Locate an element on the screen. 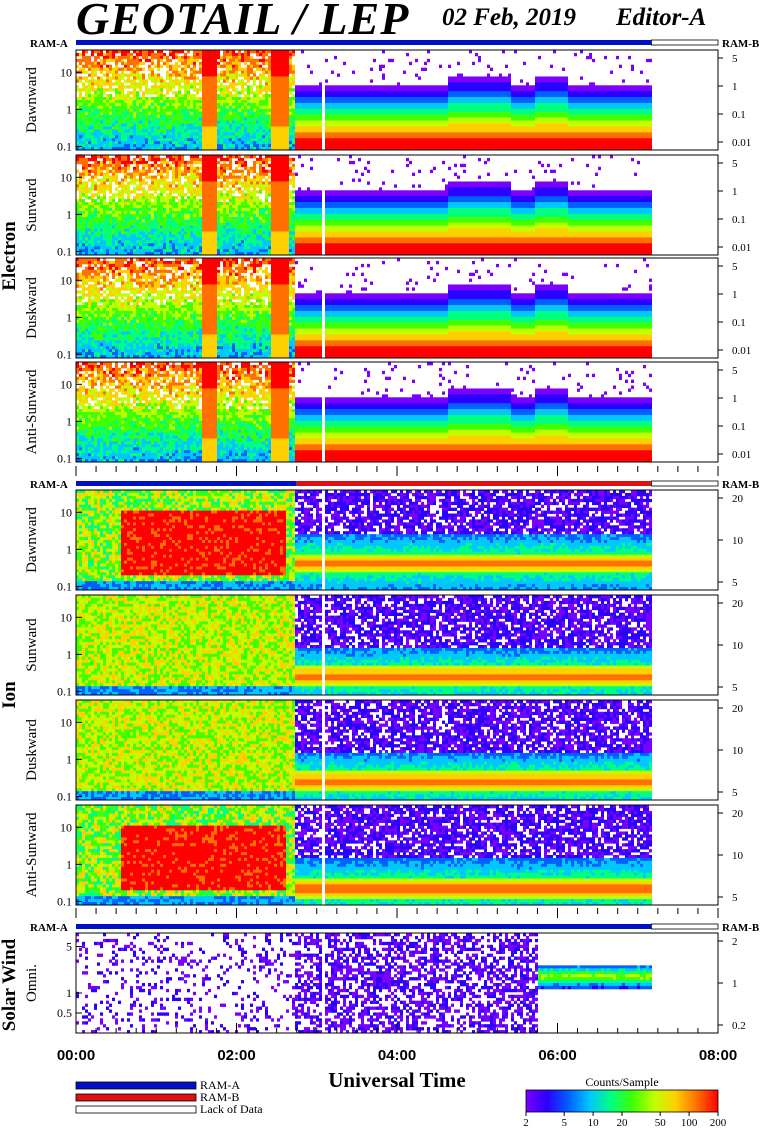 This screenshot has height=1128, width=762. spectrogram-panel: 10 1 0.1 5 1 0.1 0.01 Dawnward is located at coordinates (387, 101).